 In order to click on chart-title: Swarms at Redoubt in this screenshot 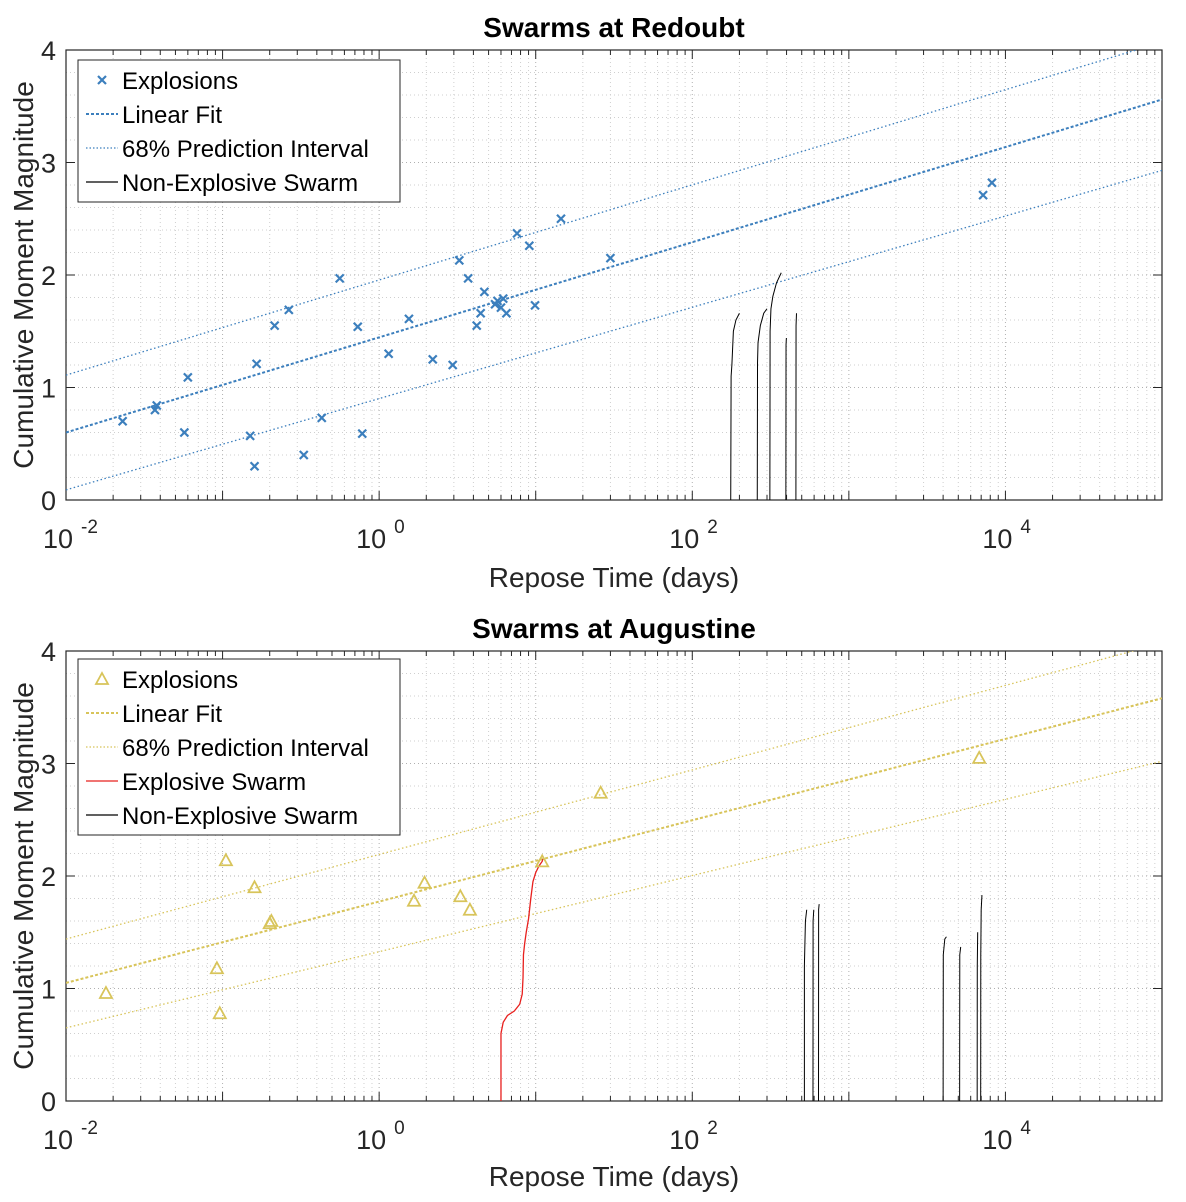, I will do `click(613, 27)`.